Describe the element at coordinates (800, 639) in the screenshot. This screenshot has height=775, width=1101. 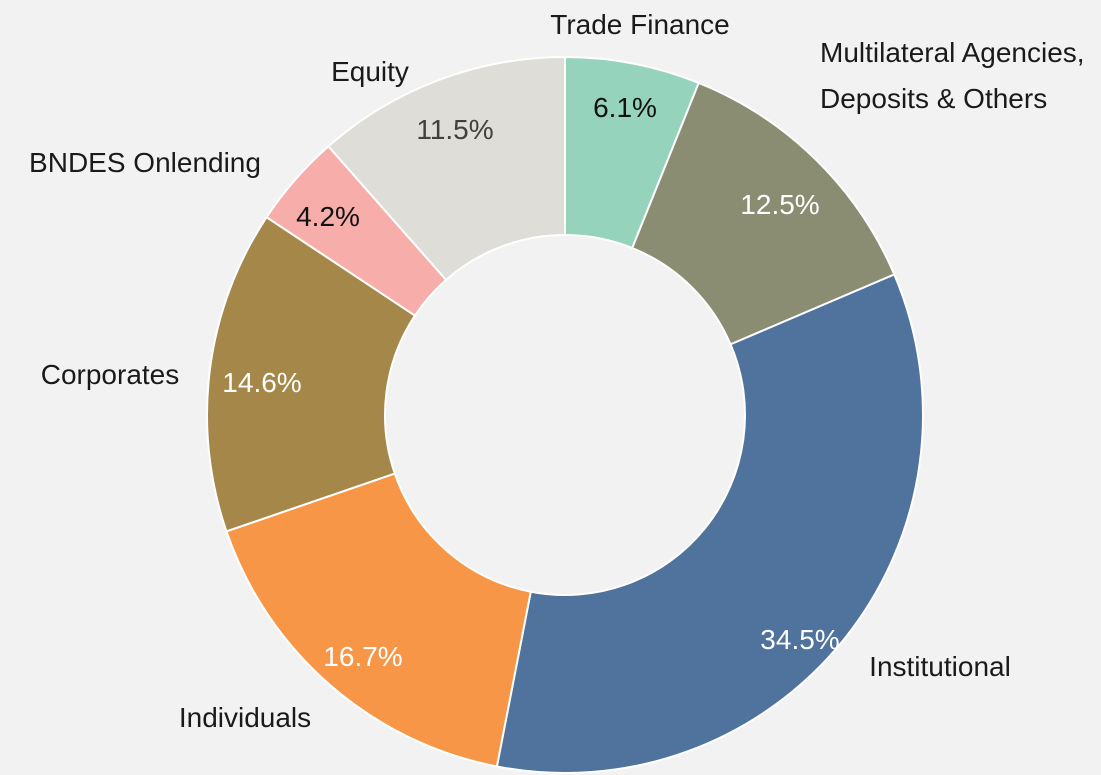
I see `value-label: 34.5%` at that location.